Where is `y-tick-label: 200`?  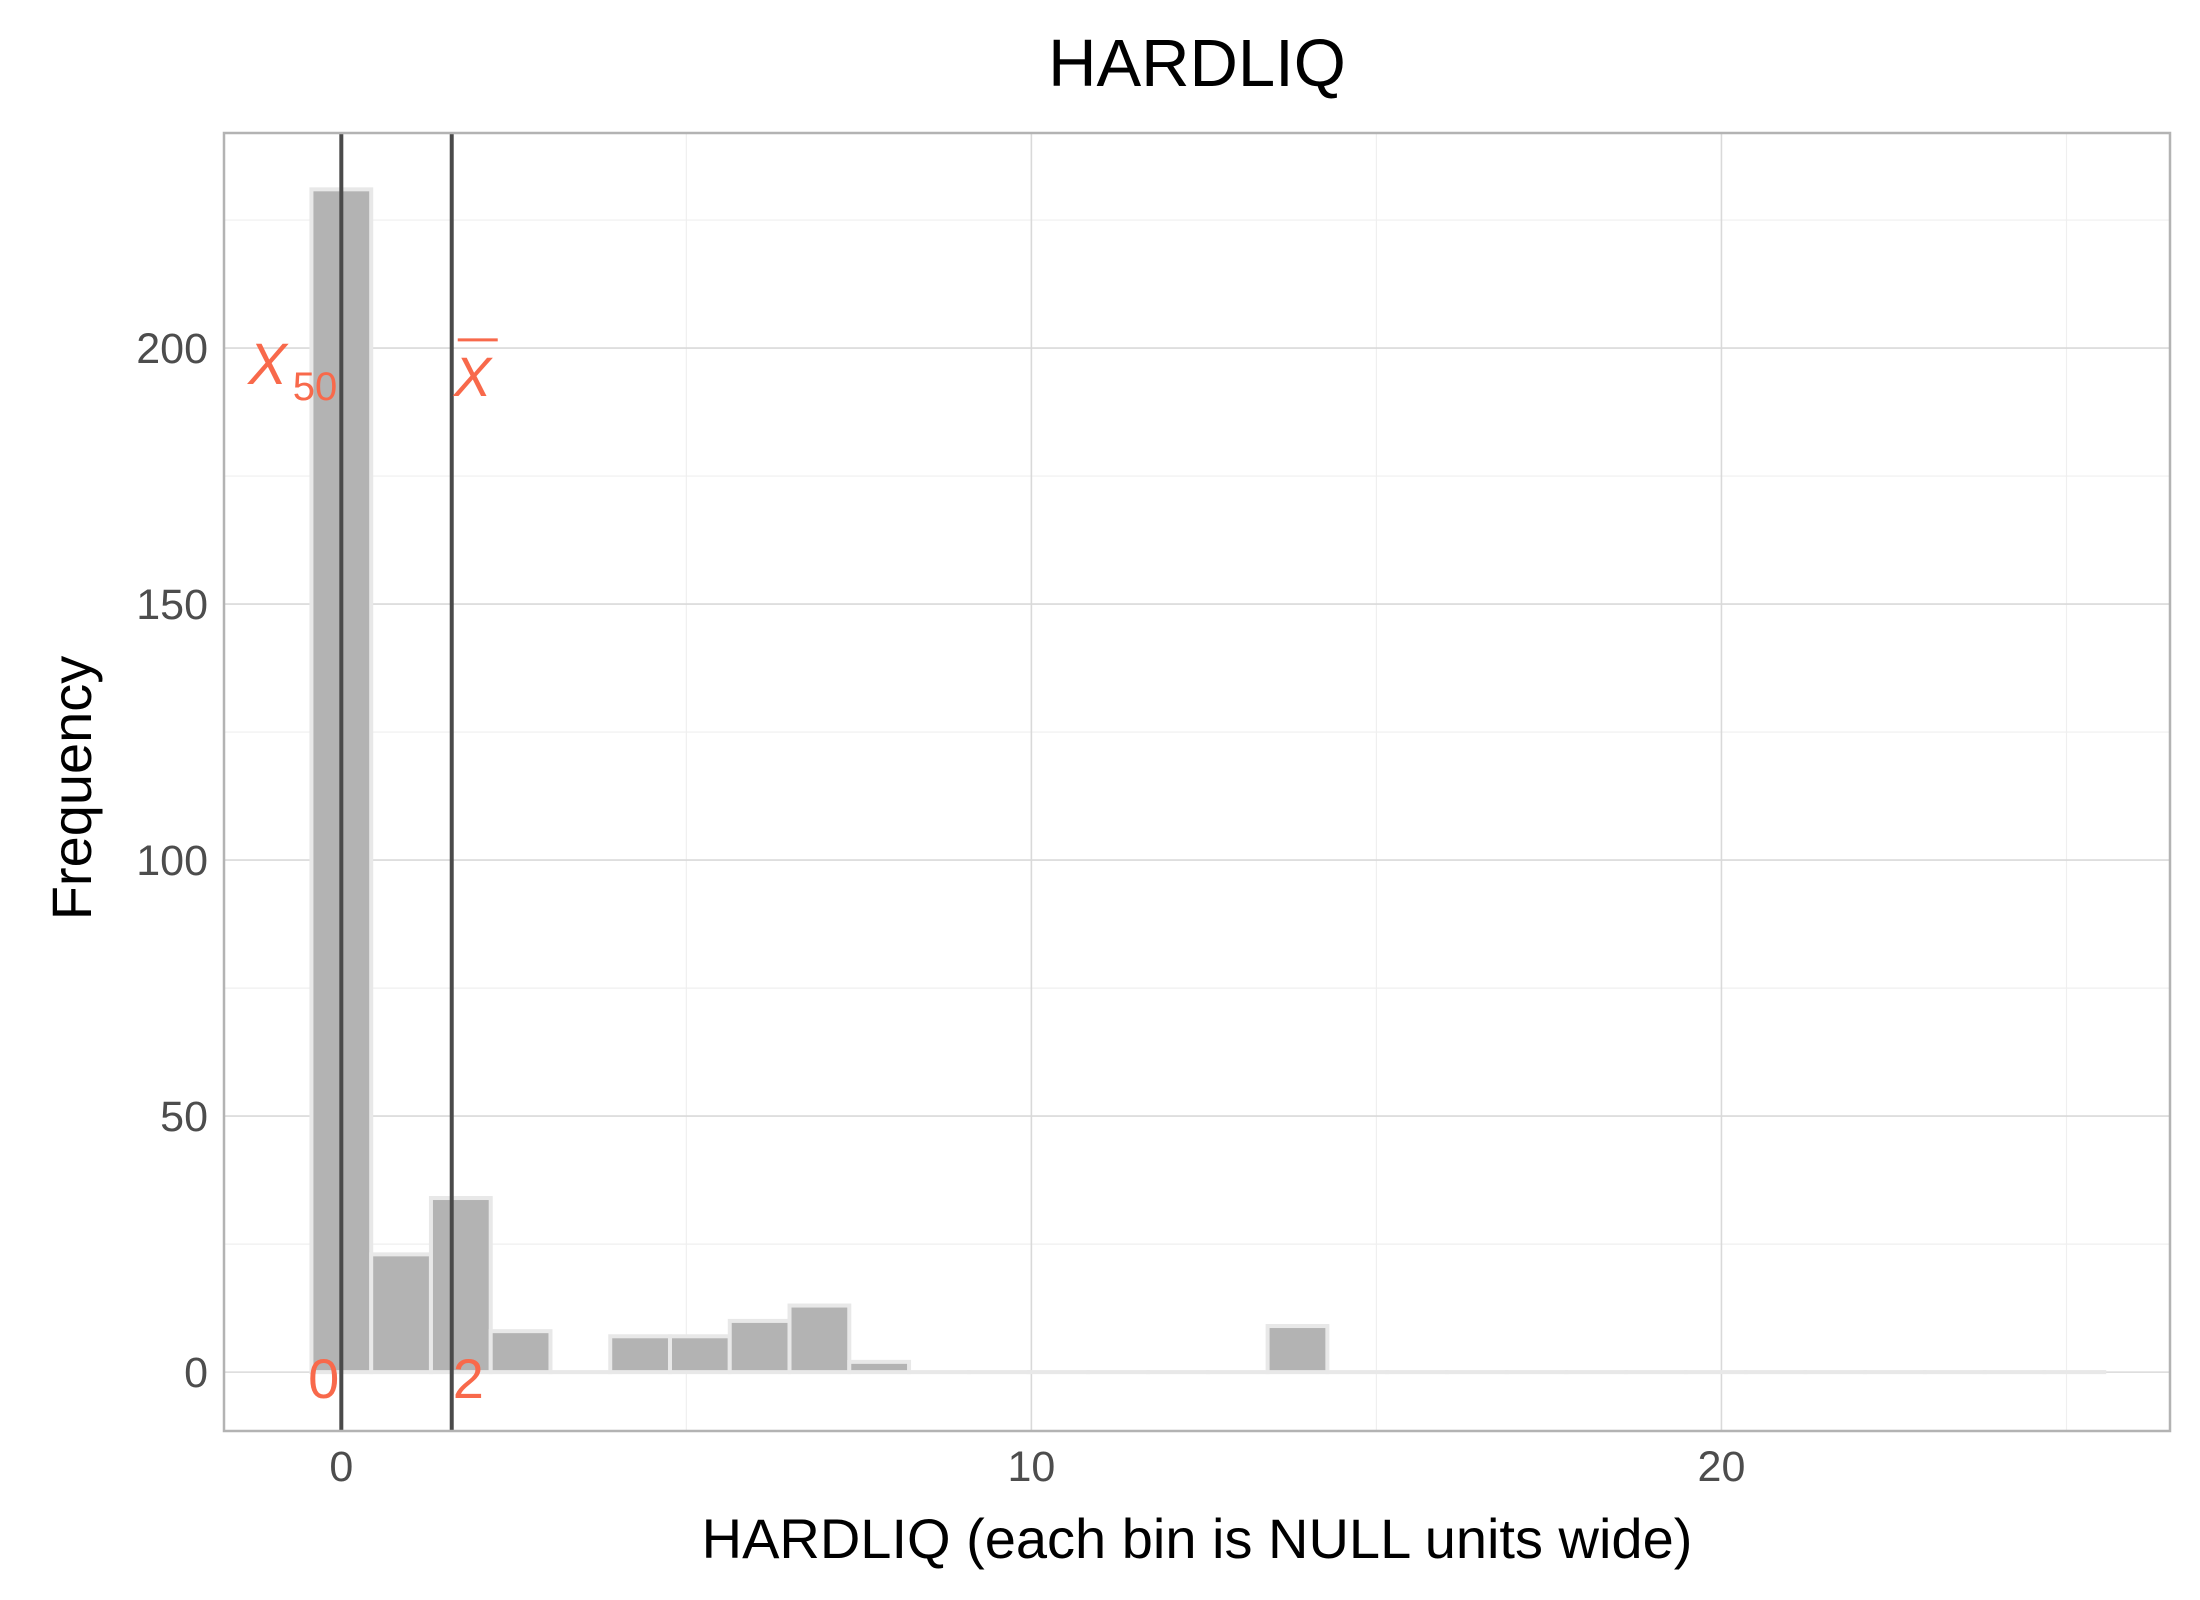
y-tick-label: 200 is located at coordinates (172, 349).